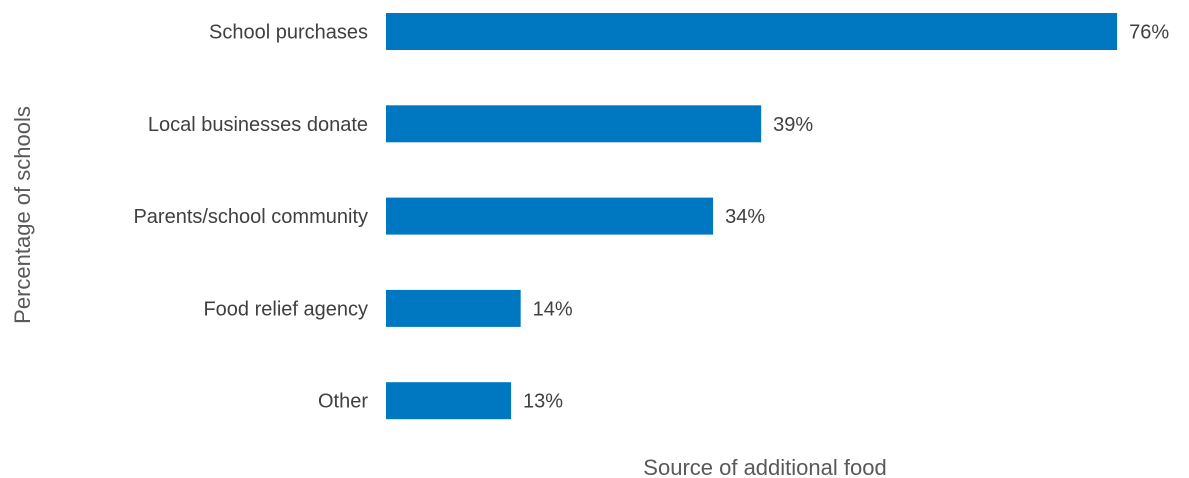 The height and width of the screenshot is (478, 1189). Describe the element at coordinates (553, 309) in the screenshot. I see `data-label: 14%` at that location.